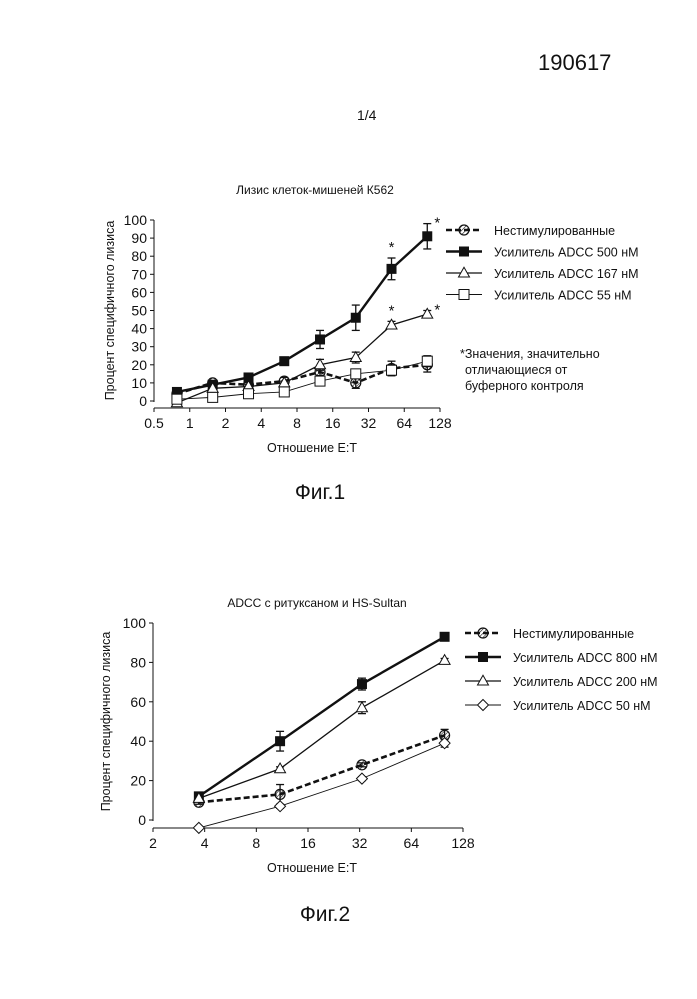 This screenshot has width=697, height=999. What do you see at coordinates (360, 843) in the screenshot?
I see `fig2-x-tick-label: 32` at bounding box center [360, 843].